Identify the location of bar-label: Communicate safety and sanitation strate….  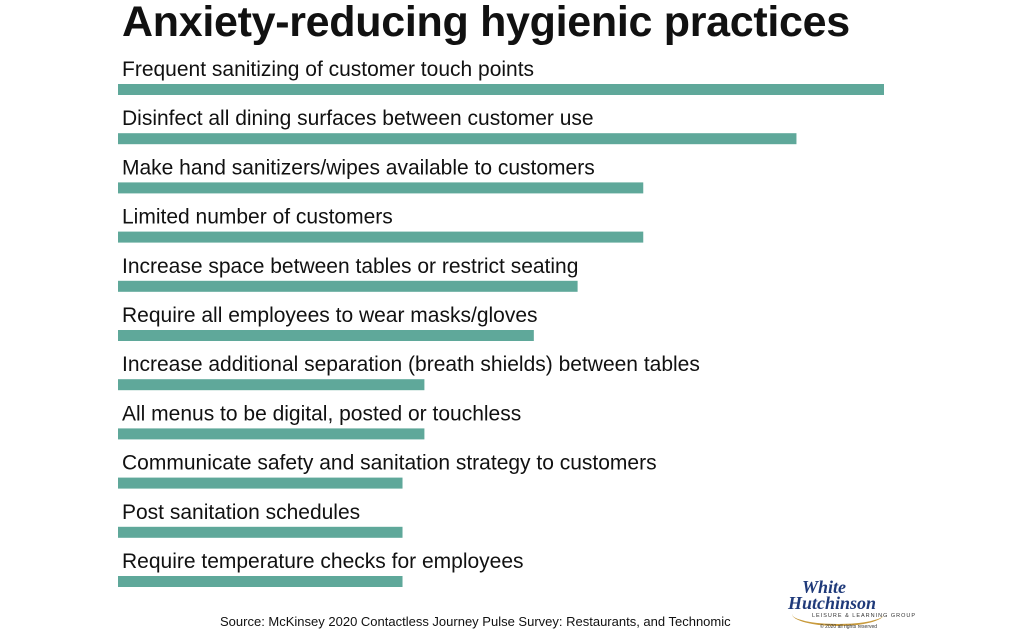
(389, 463).